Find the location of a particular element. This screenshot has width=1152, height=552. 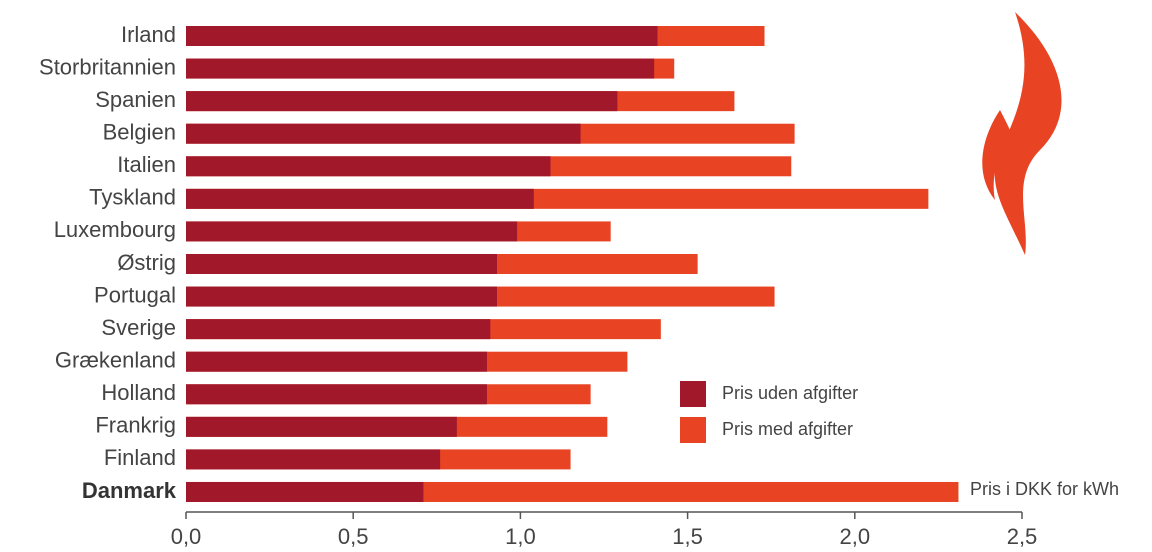

y-tick-label: Storbritannien is located at coordinates (107, 66).